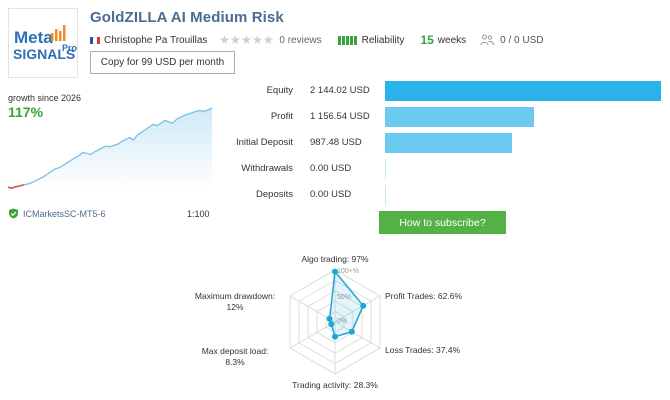 The width and height of the screenshot is (670, 400). Describe the element at coordinates (336, 142) in the screenshot. I see `stat-value: 987.48 USD` at that location.